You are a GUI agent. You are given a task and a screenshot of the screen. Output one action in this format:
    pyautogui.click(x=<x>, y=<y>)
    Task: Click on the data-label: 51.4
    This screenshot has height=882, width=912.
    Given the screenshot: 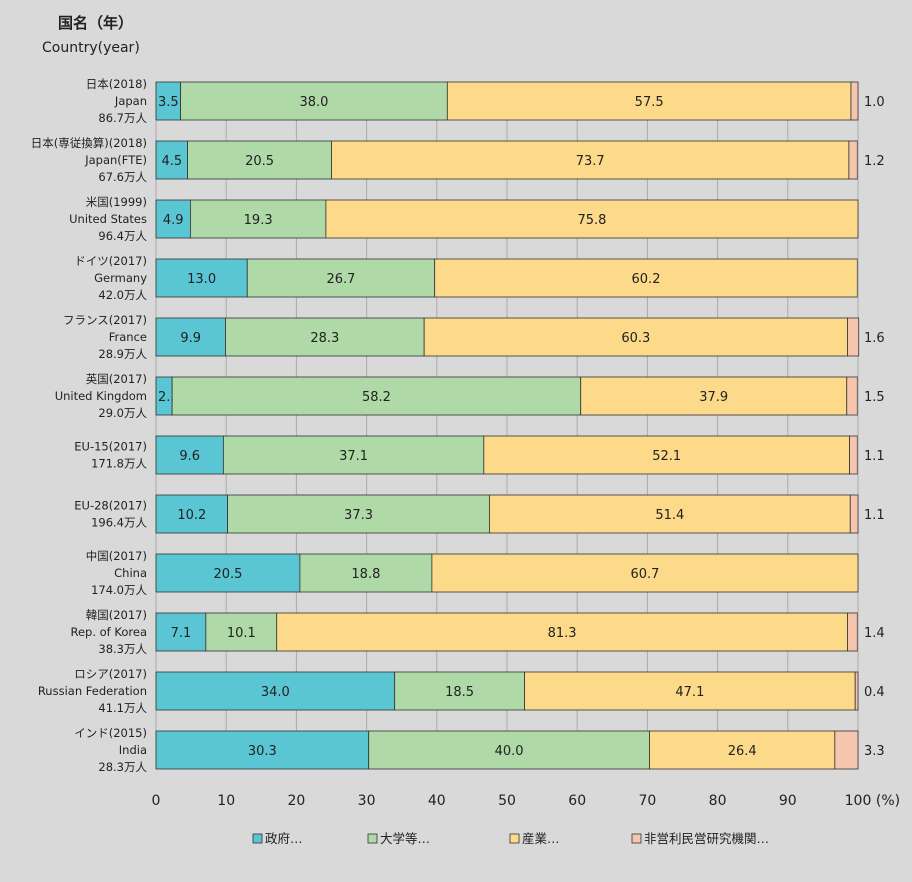 What is the action you would take?
    pyautogui.click(x=669, y=515)
    